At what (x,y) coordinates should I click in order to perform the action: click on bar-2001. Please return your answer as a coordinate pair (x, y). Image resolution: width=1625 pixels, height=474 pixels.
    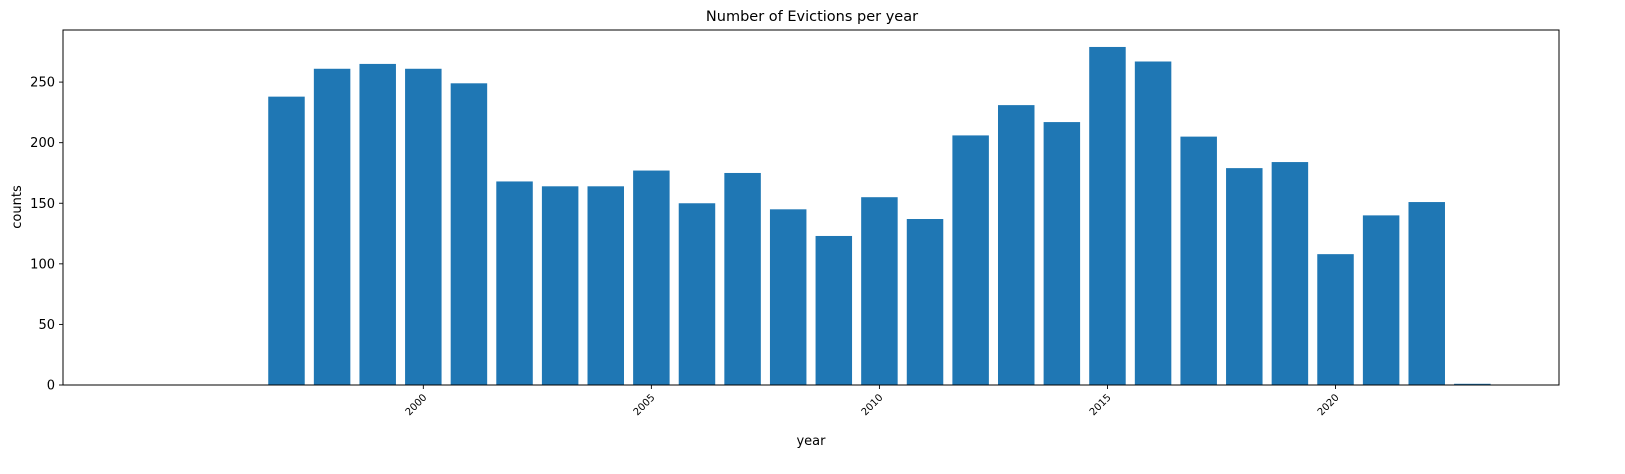
    Looking at the image, I should click on (469, 234).